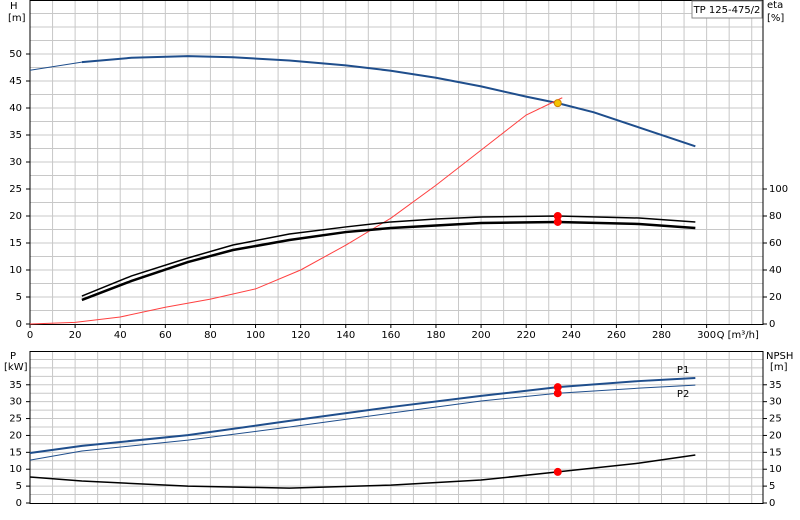 The width and height of the screenshot is (800, 520). I want to click on x-tick-label: 300, so click(706, 335).